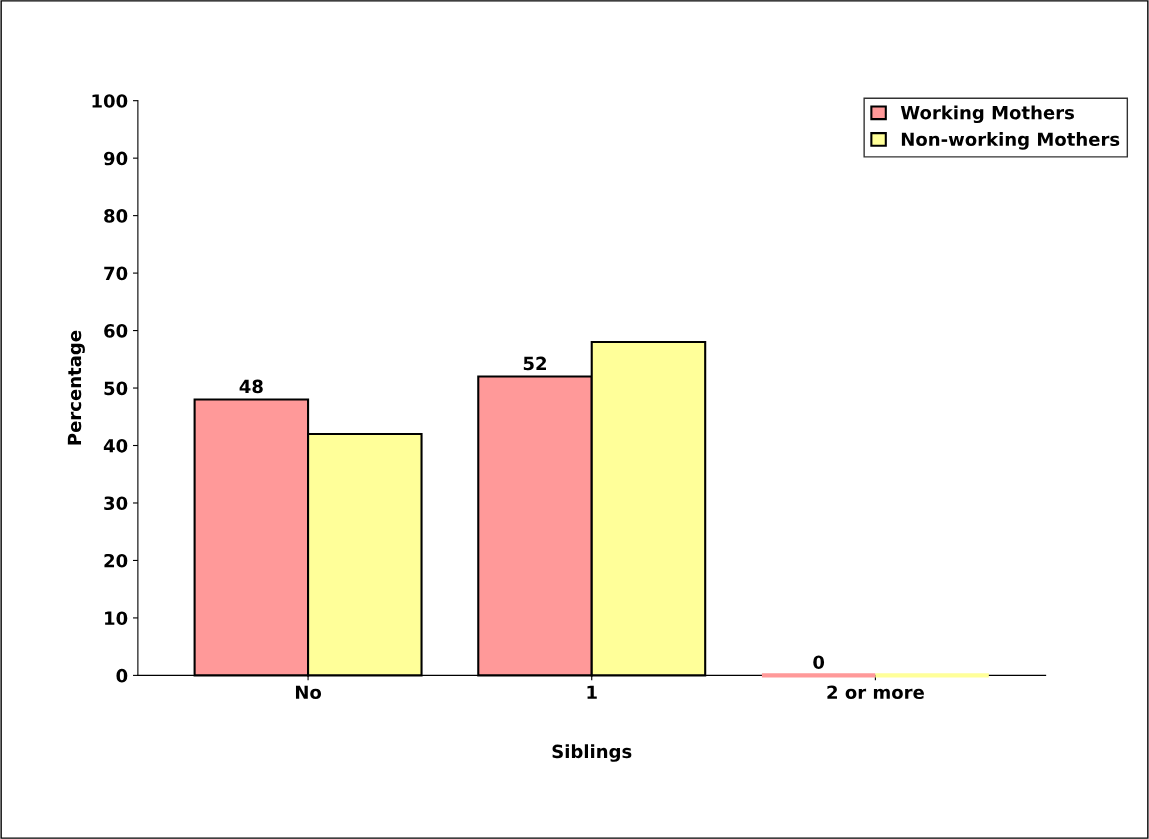 Image resolution: width=1149 pixels, height=839 pixels. I want to click on x-tick-label: 1, so click(592, 692).